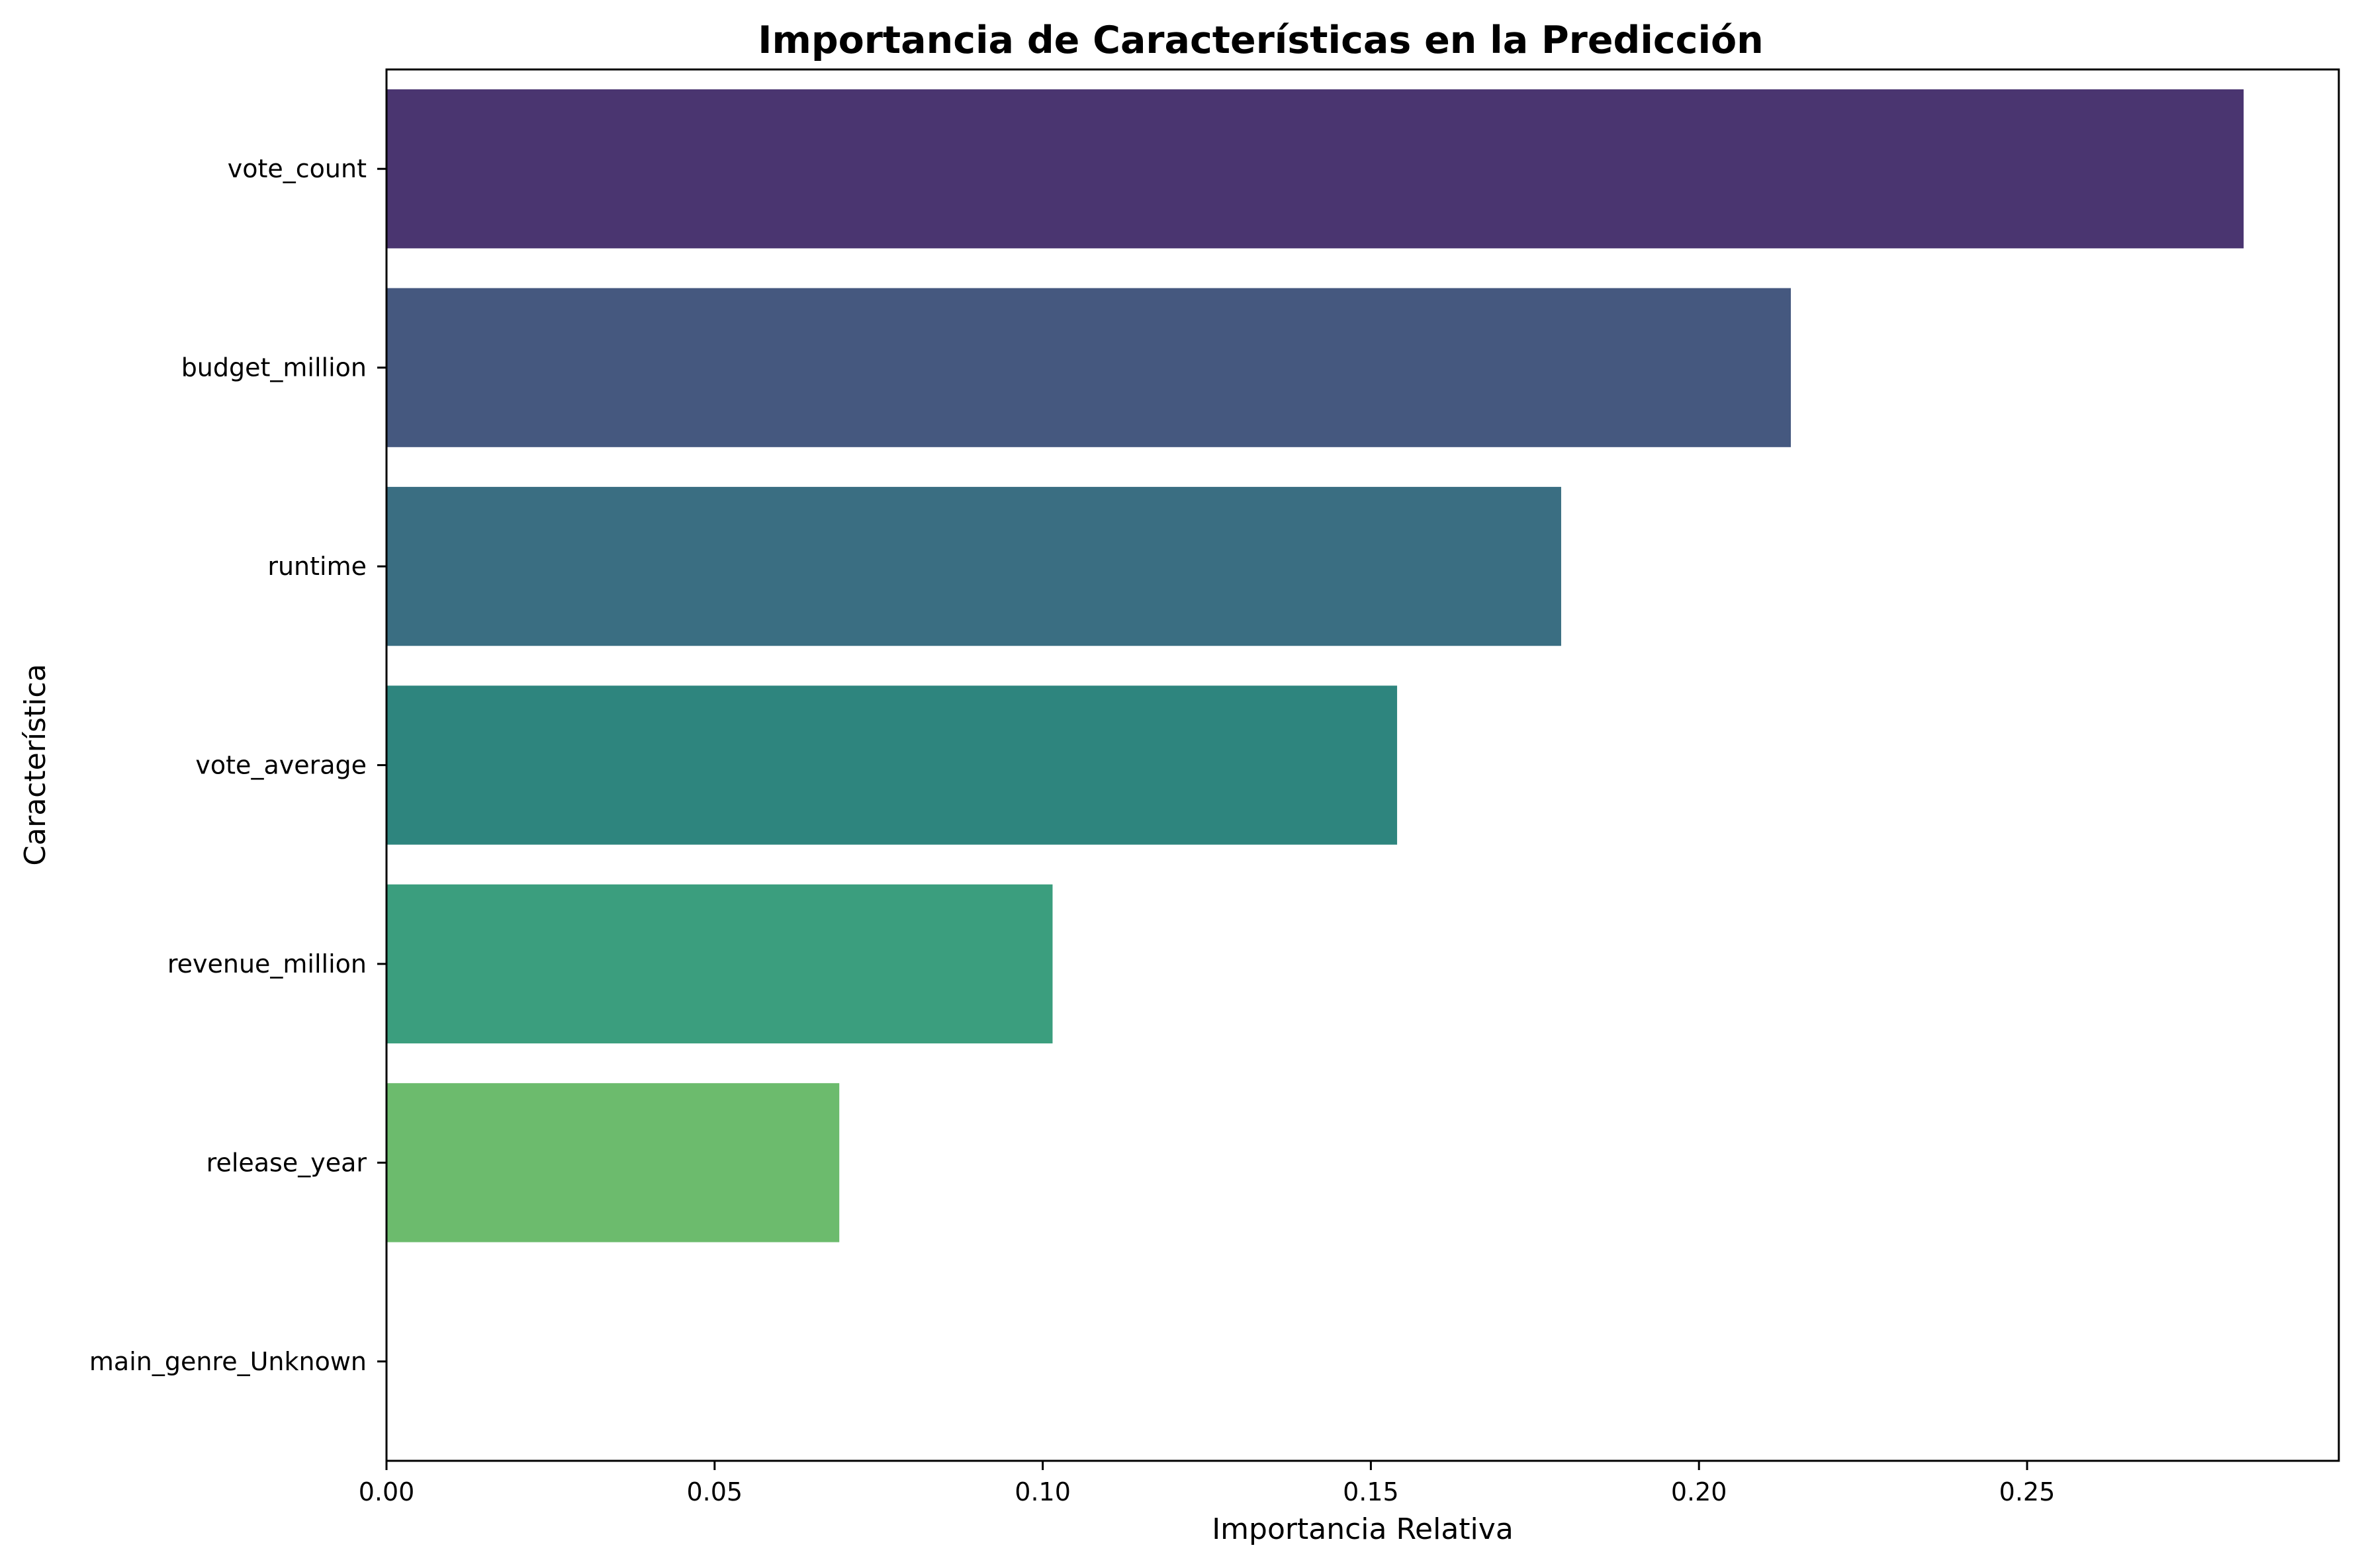  I want to click on y-axis-label: Característica, so click(35, 764).